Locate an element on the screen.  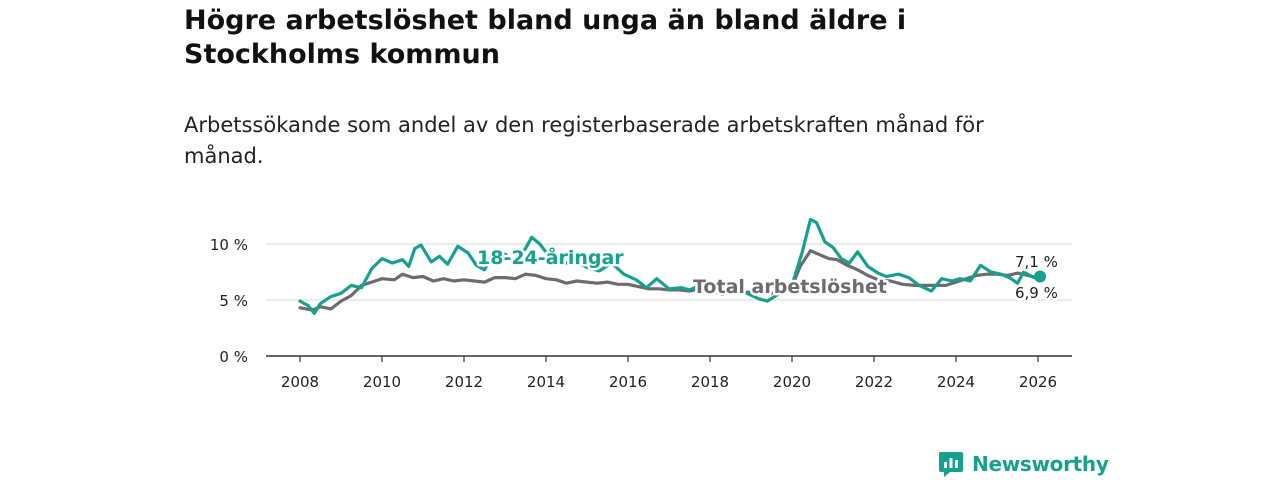
newsworthy-logo-icon is located at coordinates (951, 464).